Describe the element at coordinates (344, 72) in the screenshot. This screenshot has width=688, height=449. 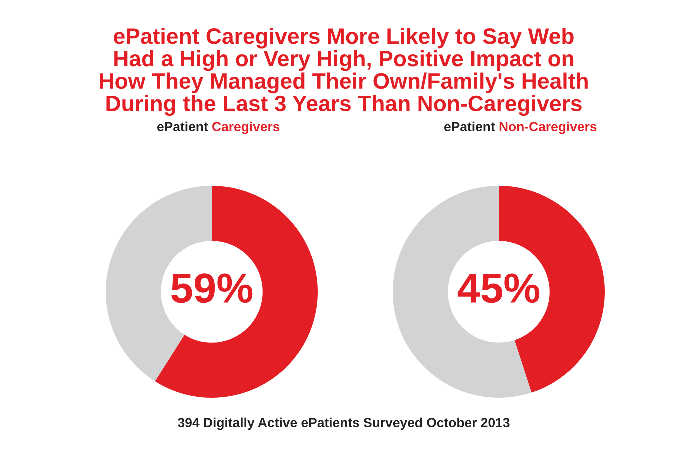
I see `chart-title: ePatient Caregivers More Likely to Say Web Had a High or Very High, Positive Impact on How They Managed Their Own/Family's Health During the Last 3 Years Than Non-Caregivers` at that location.